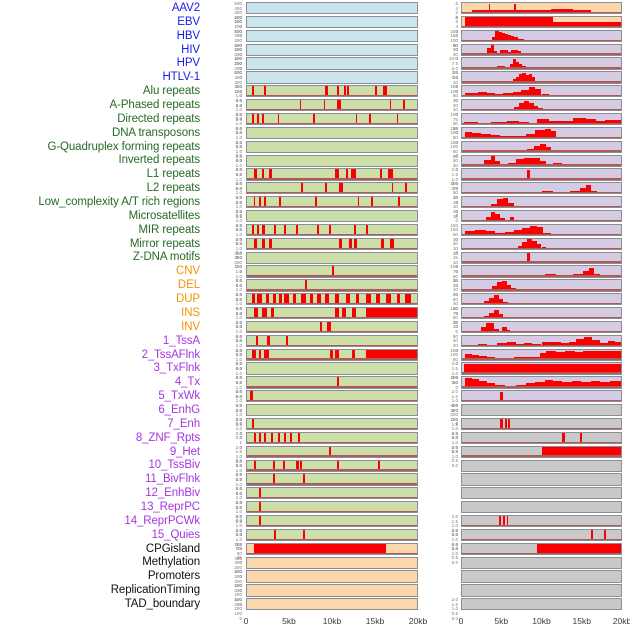  What do you see at coordinates (332, 535) in the screenshot?
I see `left-track-15-quies` at bounding box center [332, 535].